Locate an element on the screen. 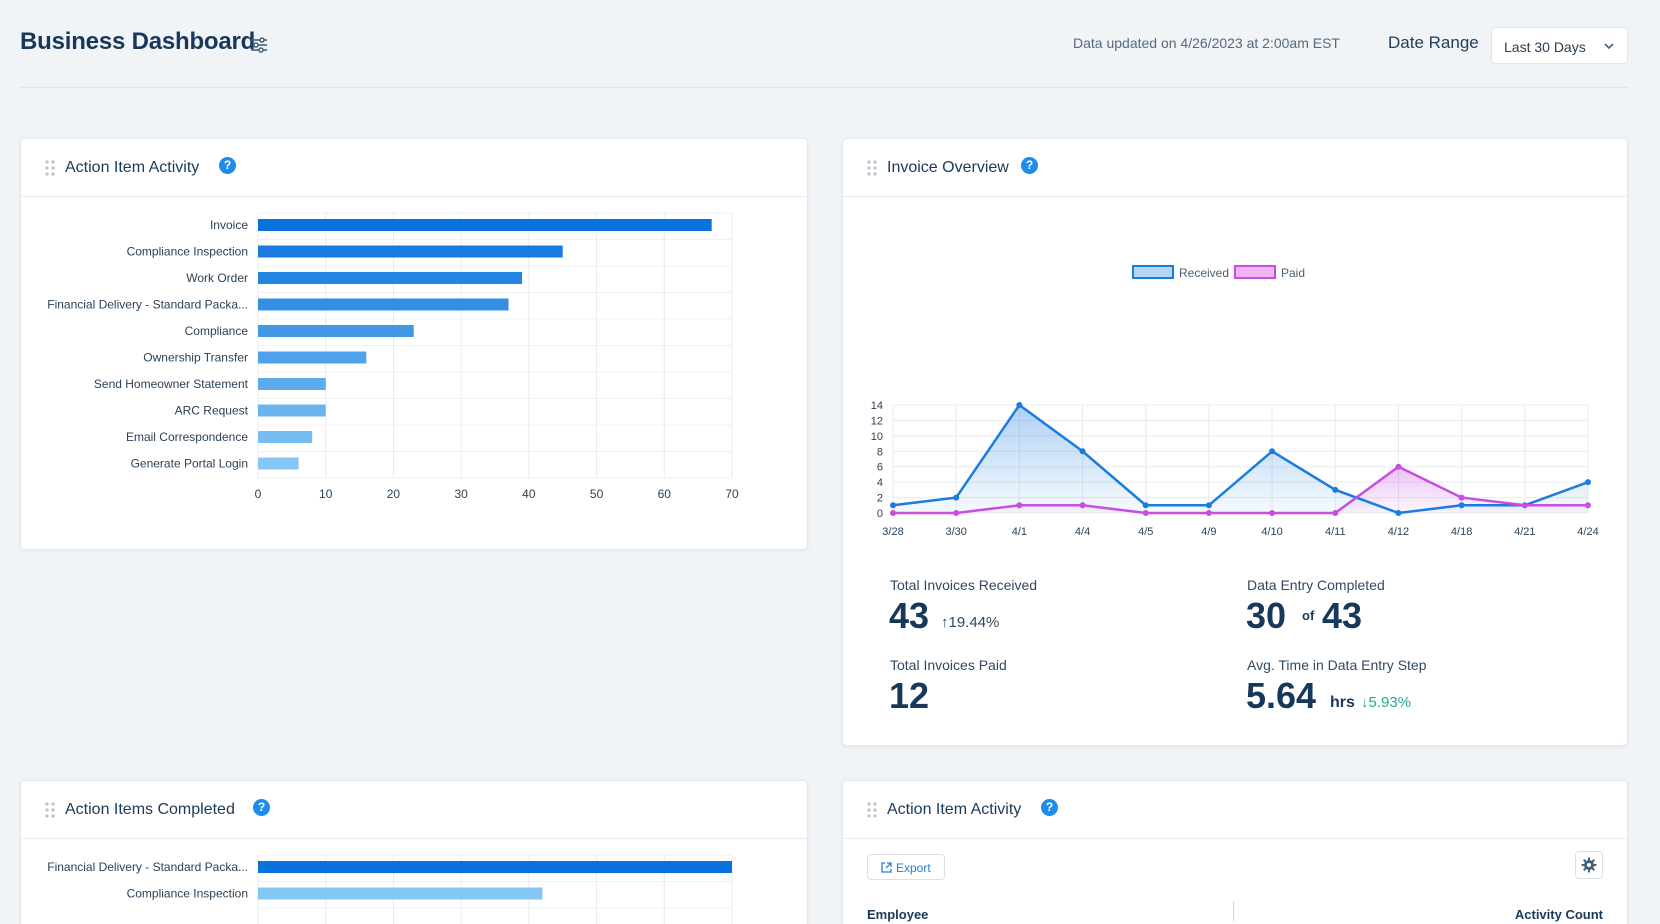 The height and width of the screenshot is (924, 1660). avg-time-change: ↓5.93% is located at coordinates (1386, 702).